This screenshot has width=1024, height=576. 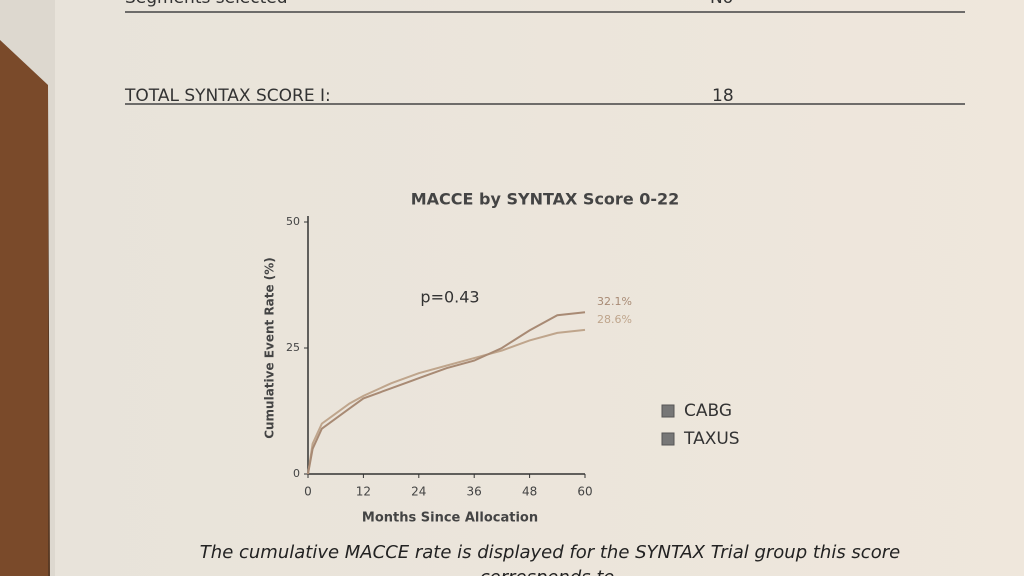 What do you see at coordinates (708, 411) in the screenshot?
I see `legend-label: CABG` at bounding box center [708, 411].